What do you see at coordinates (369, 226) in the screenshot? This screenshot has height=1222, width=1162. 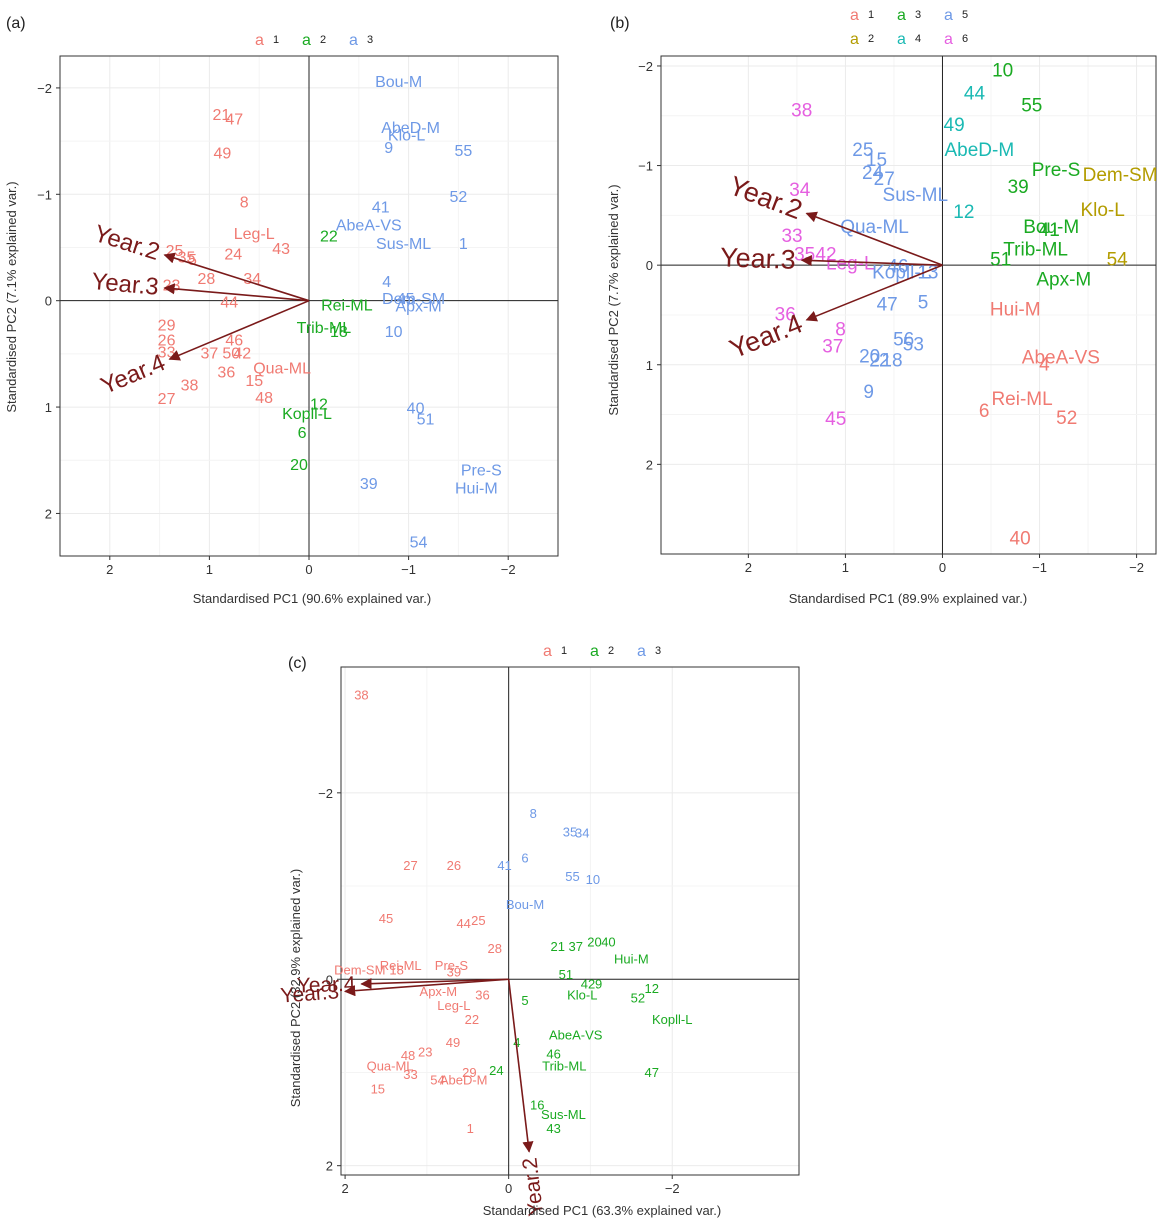 I see `point-label: AbeA-VS` at bounding box center [369, 226].